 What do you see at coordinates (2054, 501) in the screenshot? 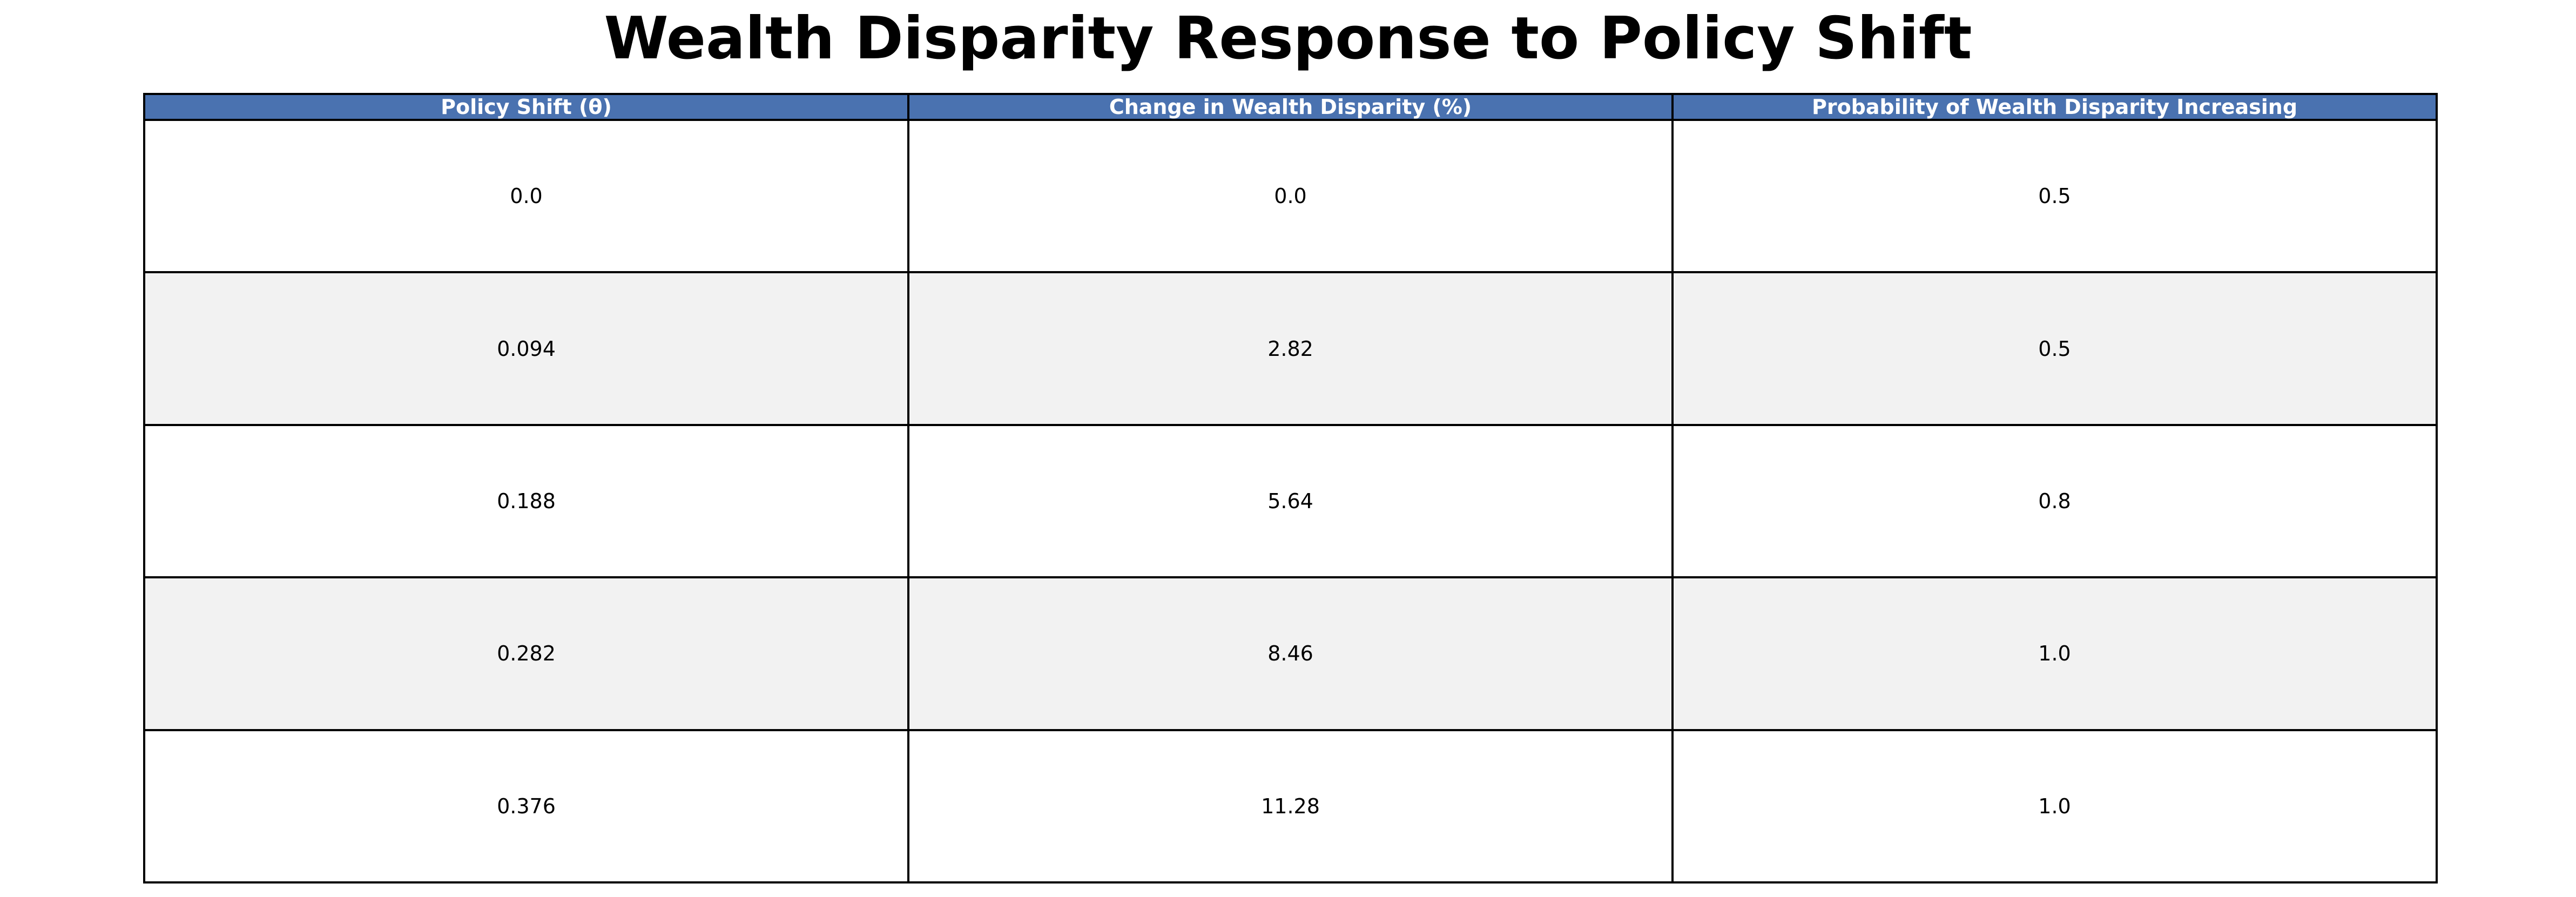
I see `table-cell: 0.8` at bounding box center [2054, 501].